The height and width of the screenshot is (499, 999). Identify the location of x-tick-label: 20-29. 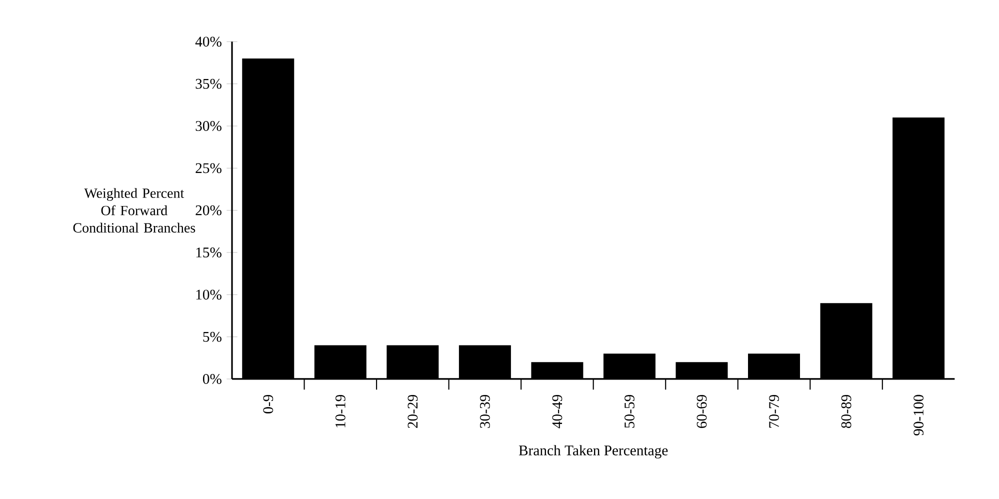
(413, 411).